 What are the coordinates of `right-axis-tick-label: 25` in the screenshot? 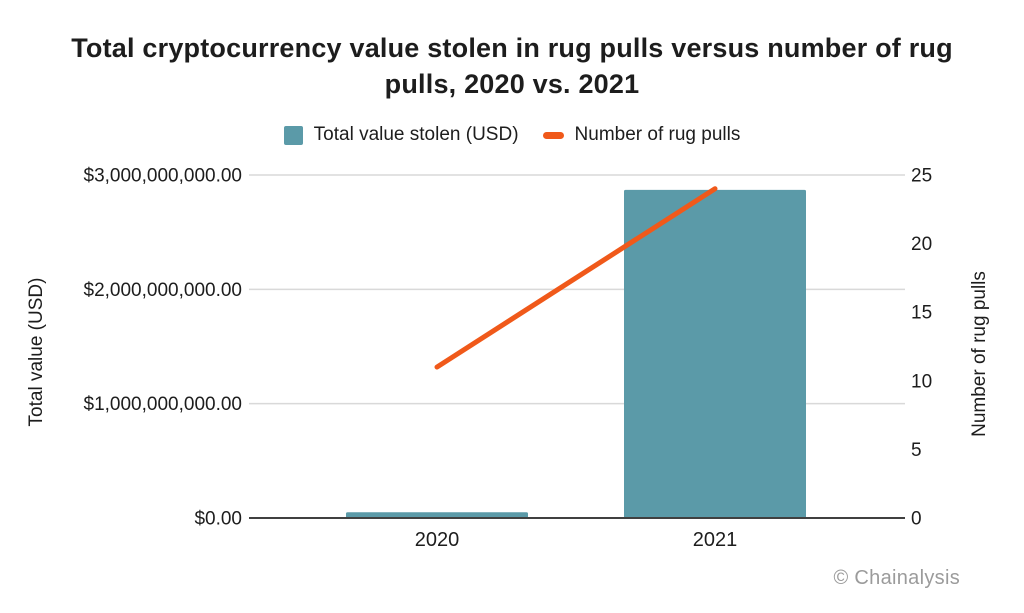 It's located at (921, 176).